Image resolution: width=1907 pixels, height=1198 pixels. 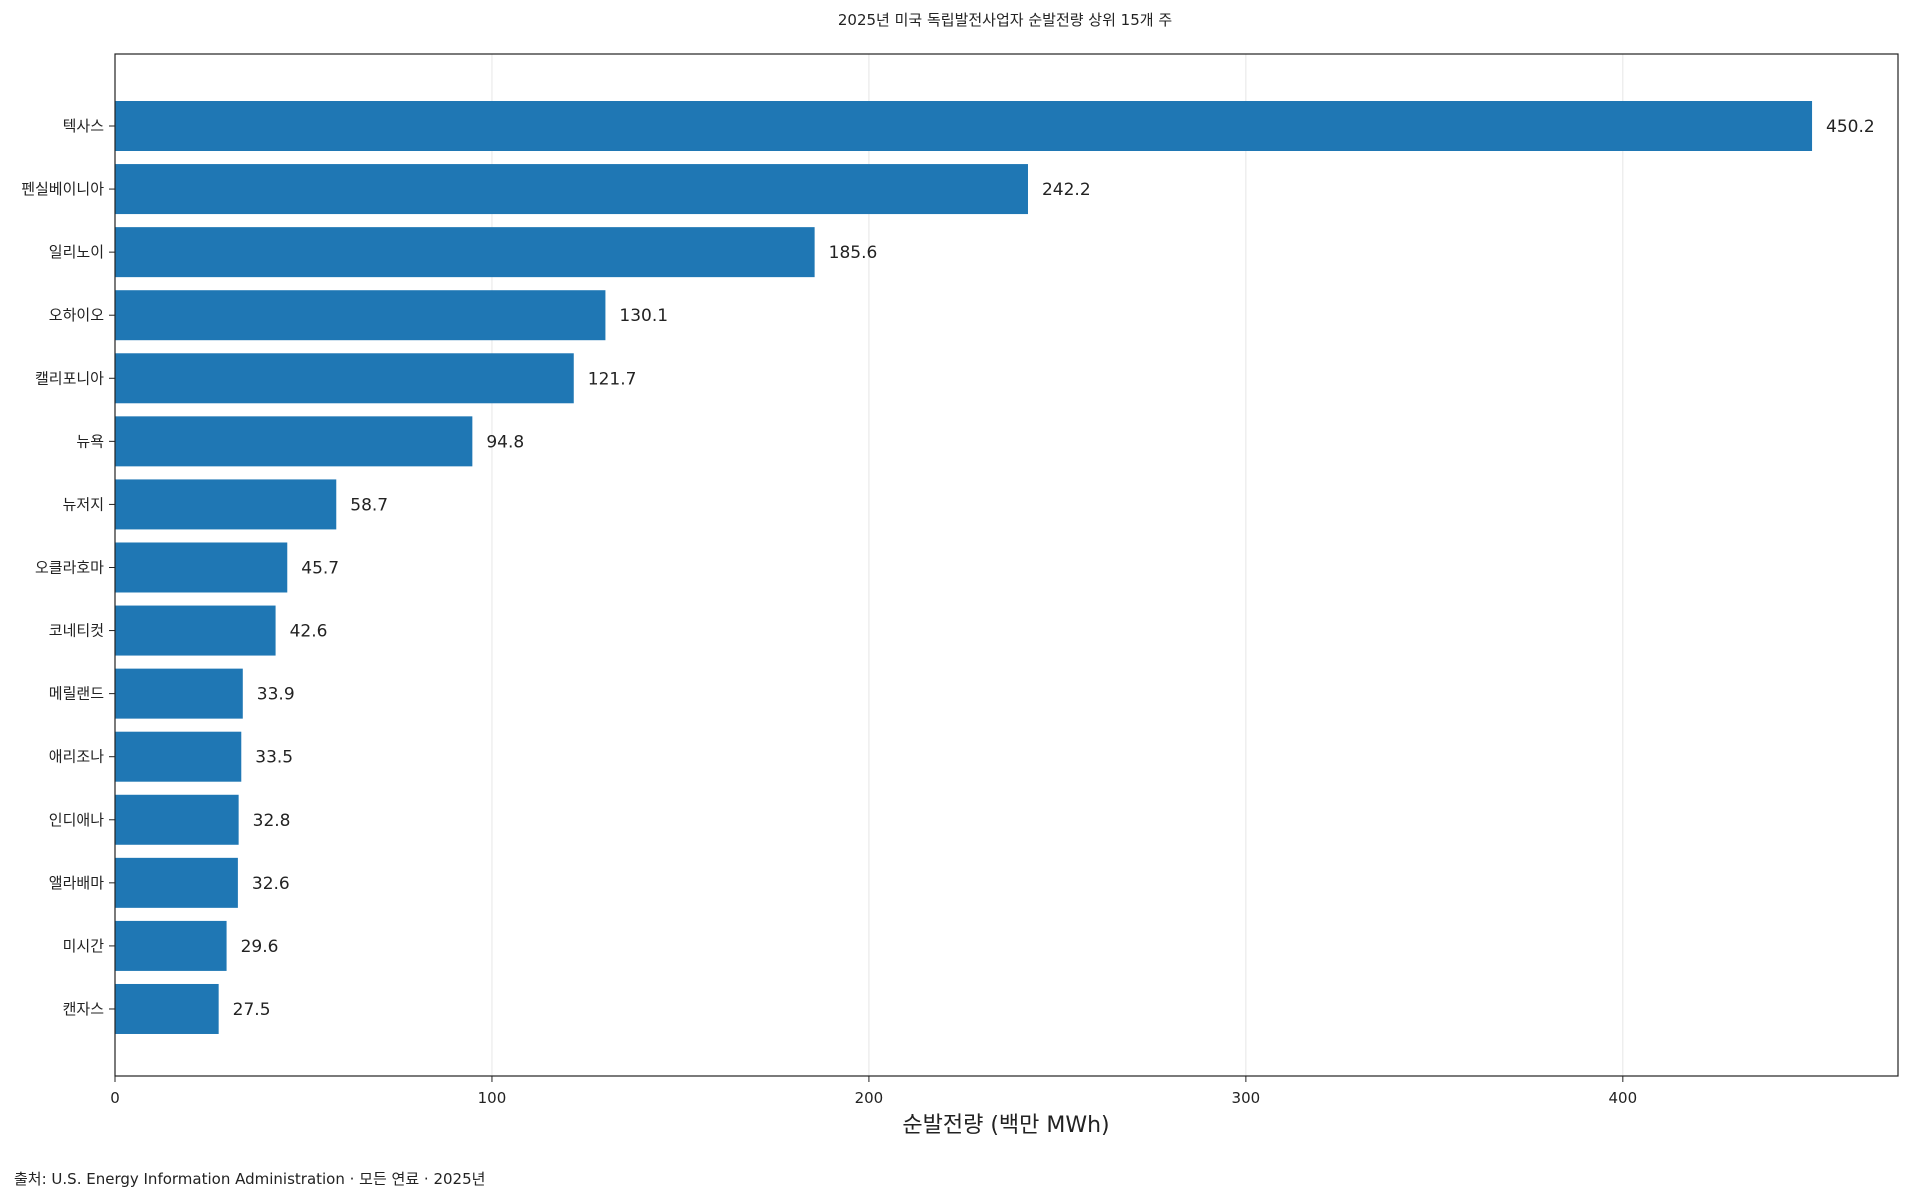 I want to click on x-ticks: 0 100 200 300 400, so click(x=873, y=1091).